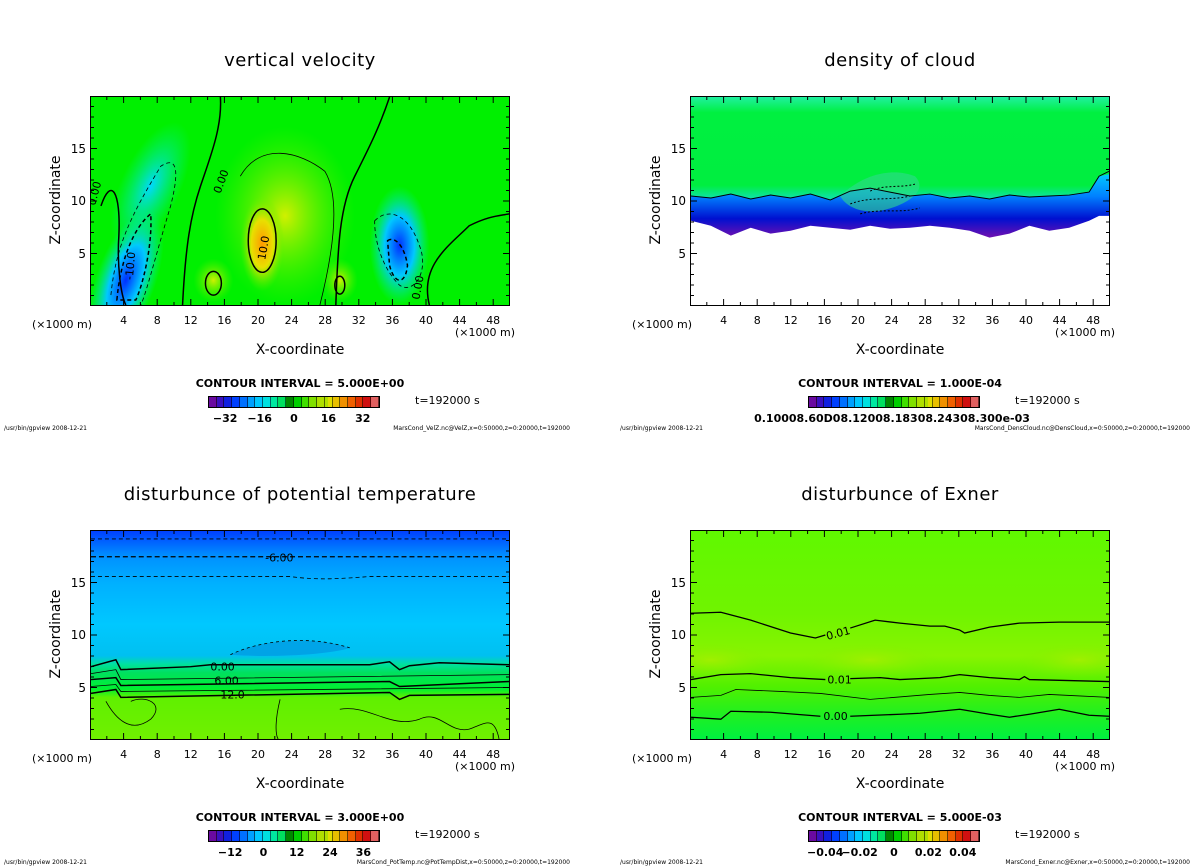 The width and height of the screenshot is (1200, 868). What do you see at coordinates (263, 248) in the screenshot?
I see `contour-label: 10.0` at bounding box center [263, 248].